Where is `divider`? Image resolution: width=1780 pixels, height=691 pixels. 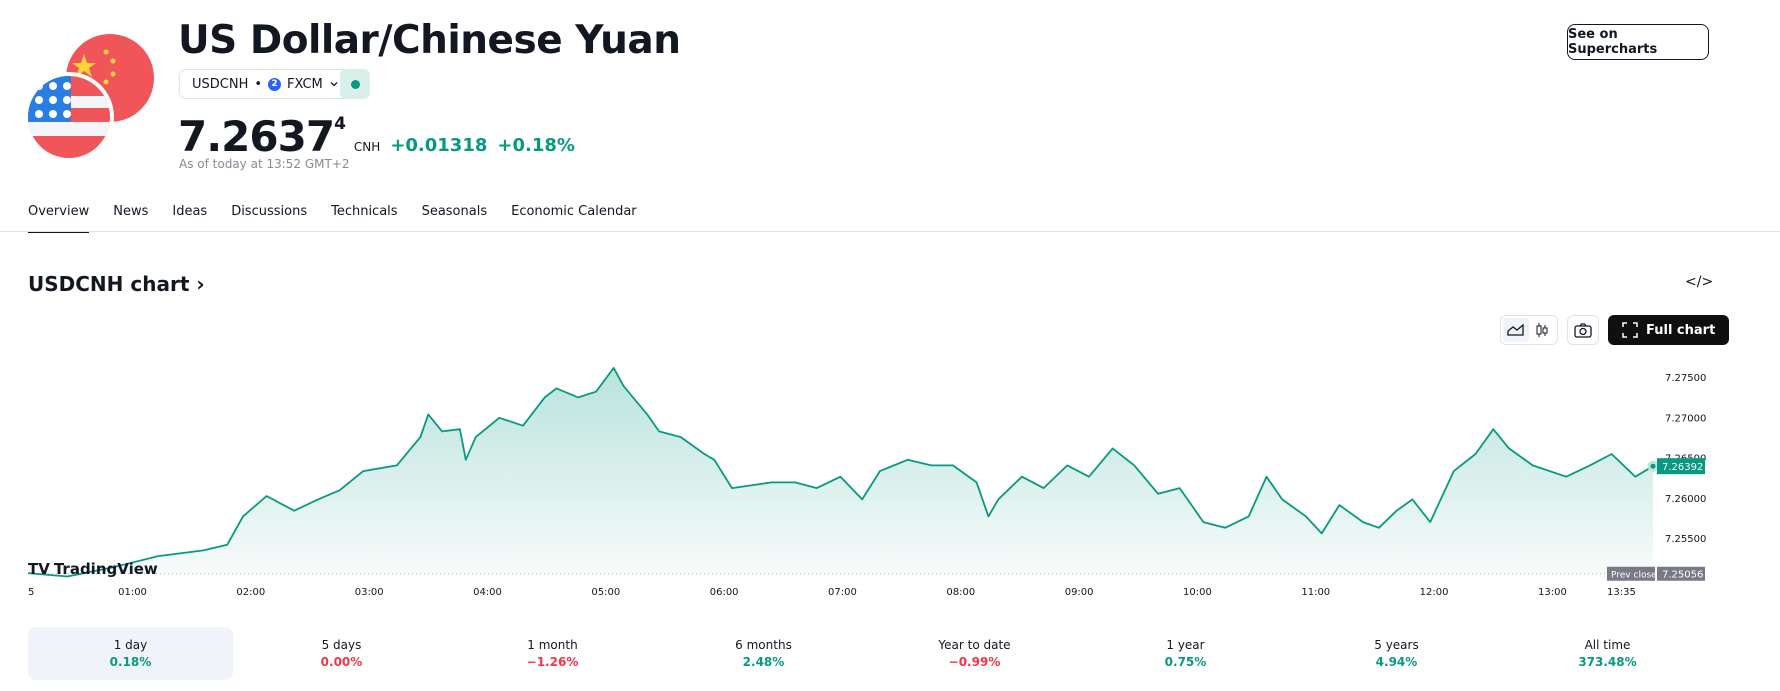 divider is located at coordinates (890, 231).